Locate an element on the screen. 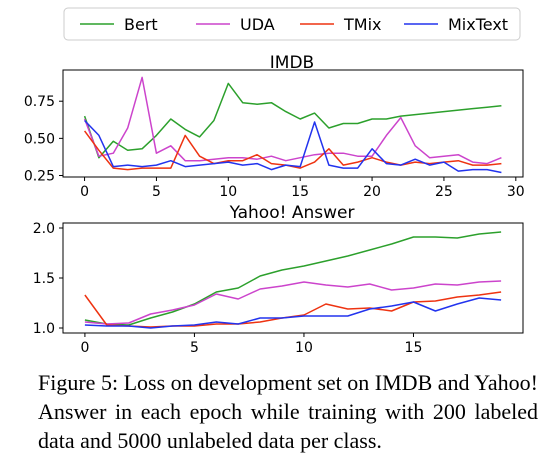 The image size is (558, 476). y-tick-label: 2.0 is located at coordinates (44, 229).